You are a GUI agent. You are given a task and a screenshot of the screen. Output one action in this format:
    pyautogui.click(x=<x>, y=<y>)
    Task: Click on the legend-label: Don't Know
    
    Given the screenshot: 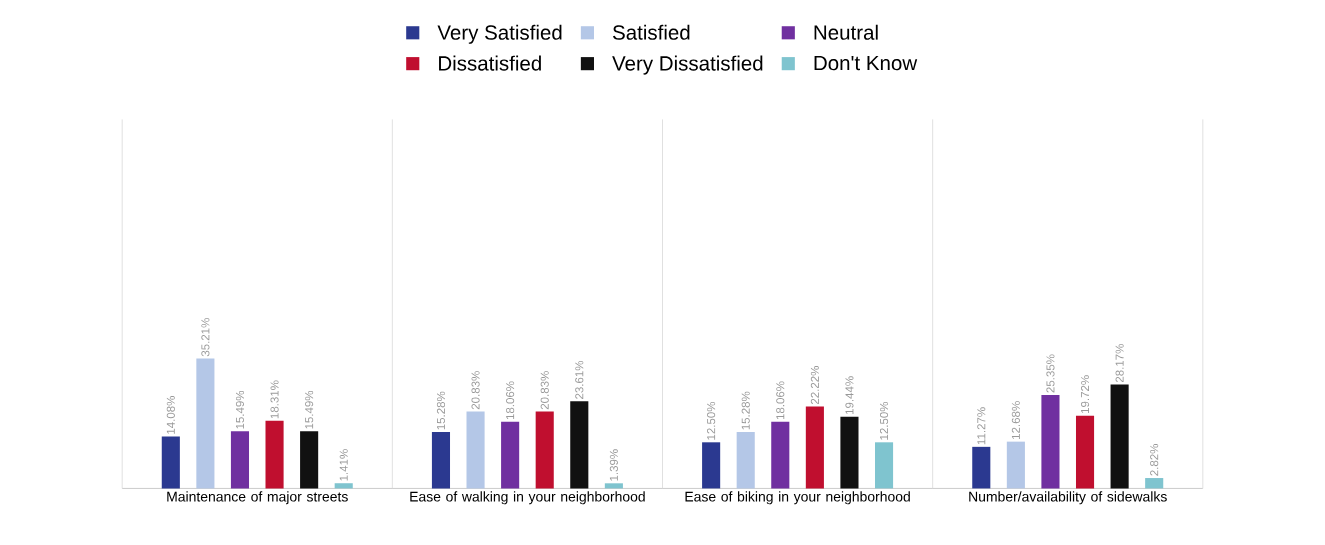 What is the action you would take?
    pyautogui.click(x=866, y=63)
    